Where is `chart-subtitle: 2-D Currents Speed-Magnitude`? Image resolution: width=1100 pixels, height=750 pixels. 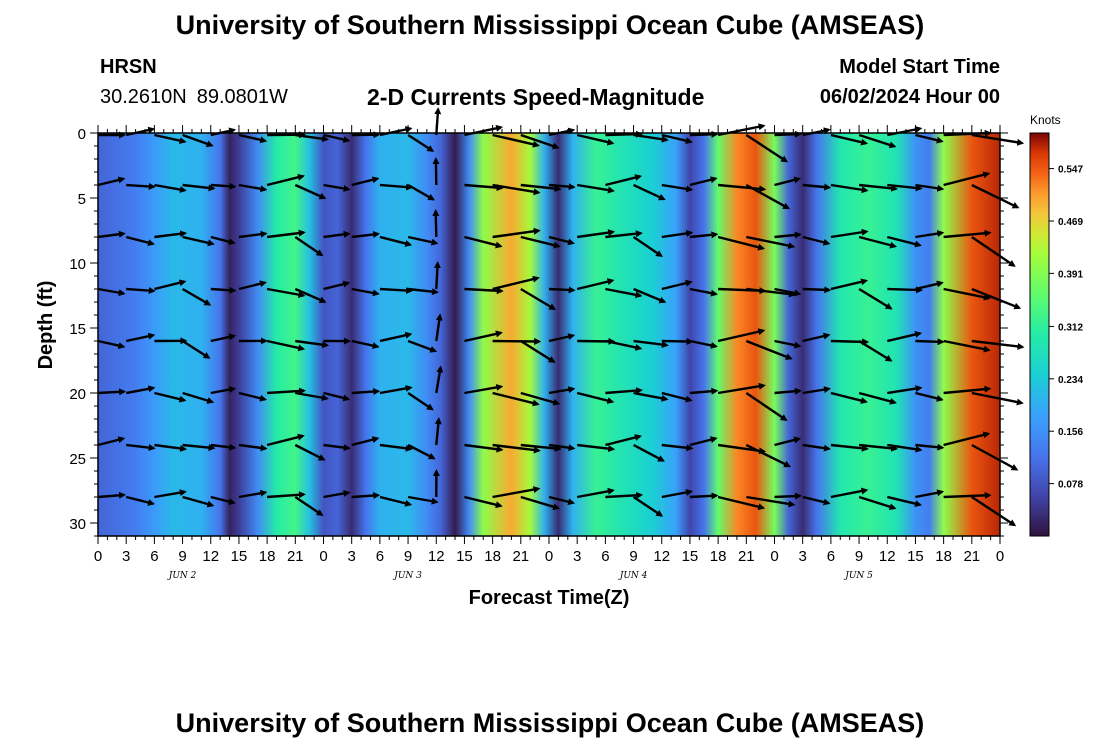 chart-subtitle: 2-D Currents Speed-Magnitude is located at coordinates (536, 97).